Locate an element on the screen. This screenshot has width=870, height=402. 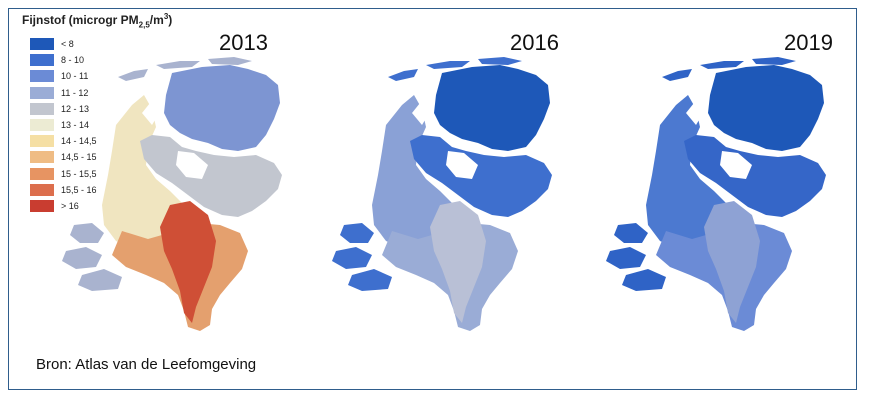
legend-label: 8 - 10 is located at coordinates (73, 60).